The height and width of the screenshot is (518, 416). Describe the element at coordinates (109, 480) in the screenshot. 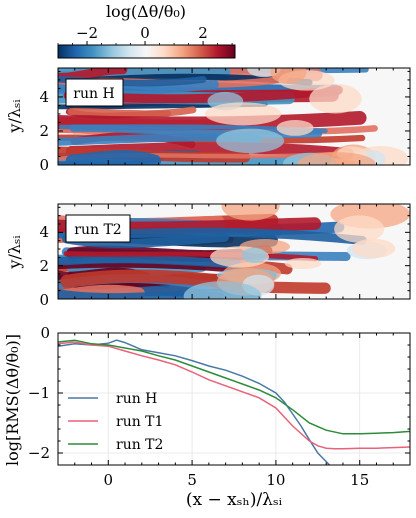

I see `x-tick-label: 0` at that location.